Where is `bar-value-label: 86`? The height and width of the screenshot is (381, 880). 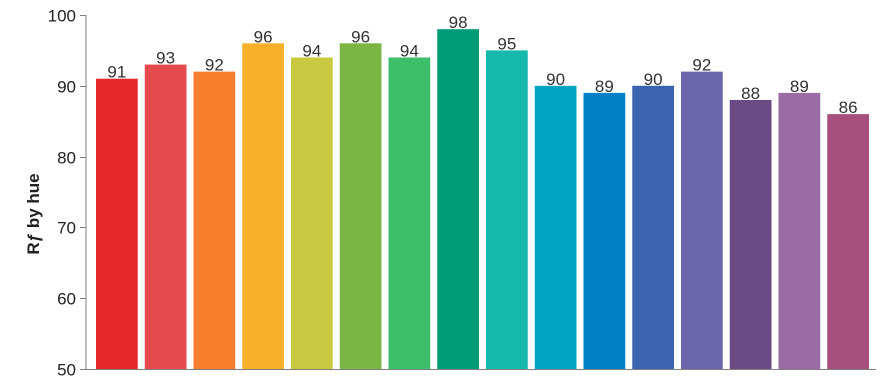
bar-value-label: 86 is located at coordinates (848, 107).